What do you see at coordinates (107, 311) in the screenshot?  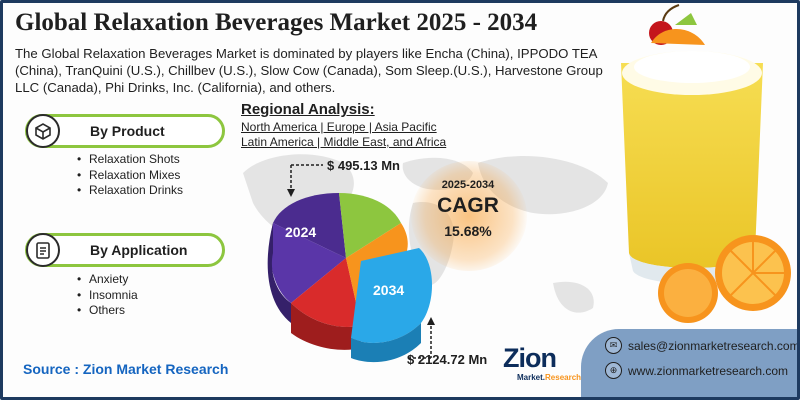 I see `list-item: Others` at bounding box center [107, 311].